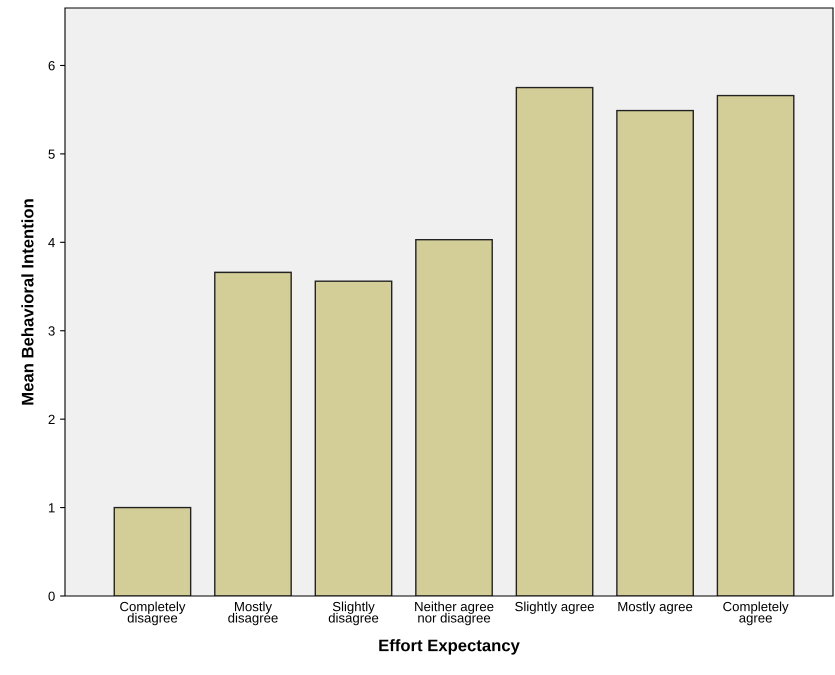  Describe the element at coordinates (253, 614) in the screenshot. I see `x-tick-label: Mostly disagree` at that location.